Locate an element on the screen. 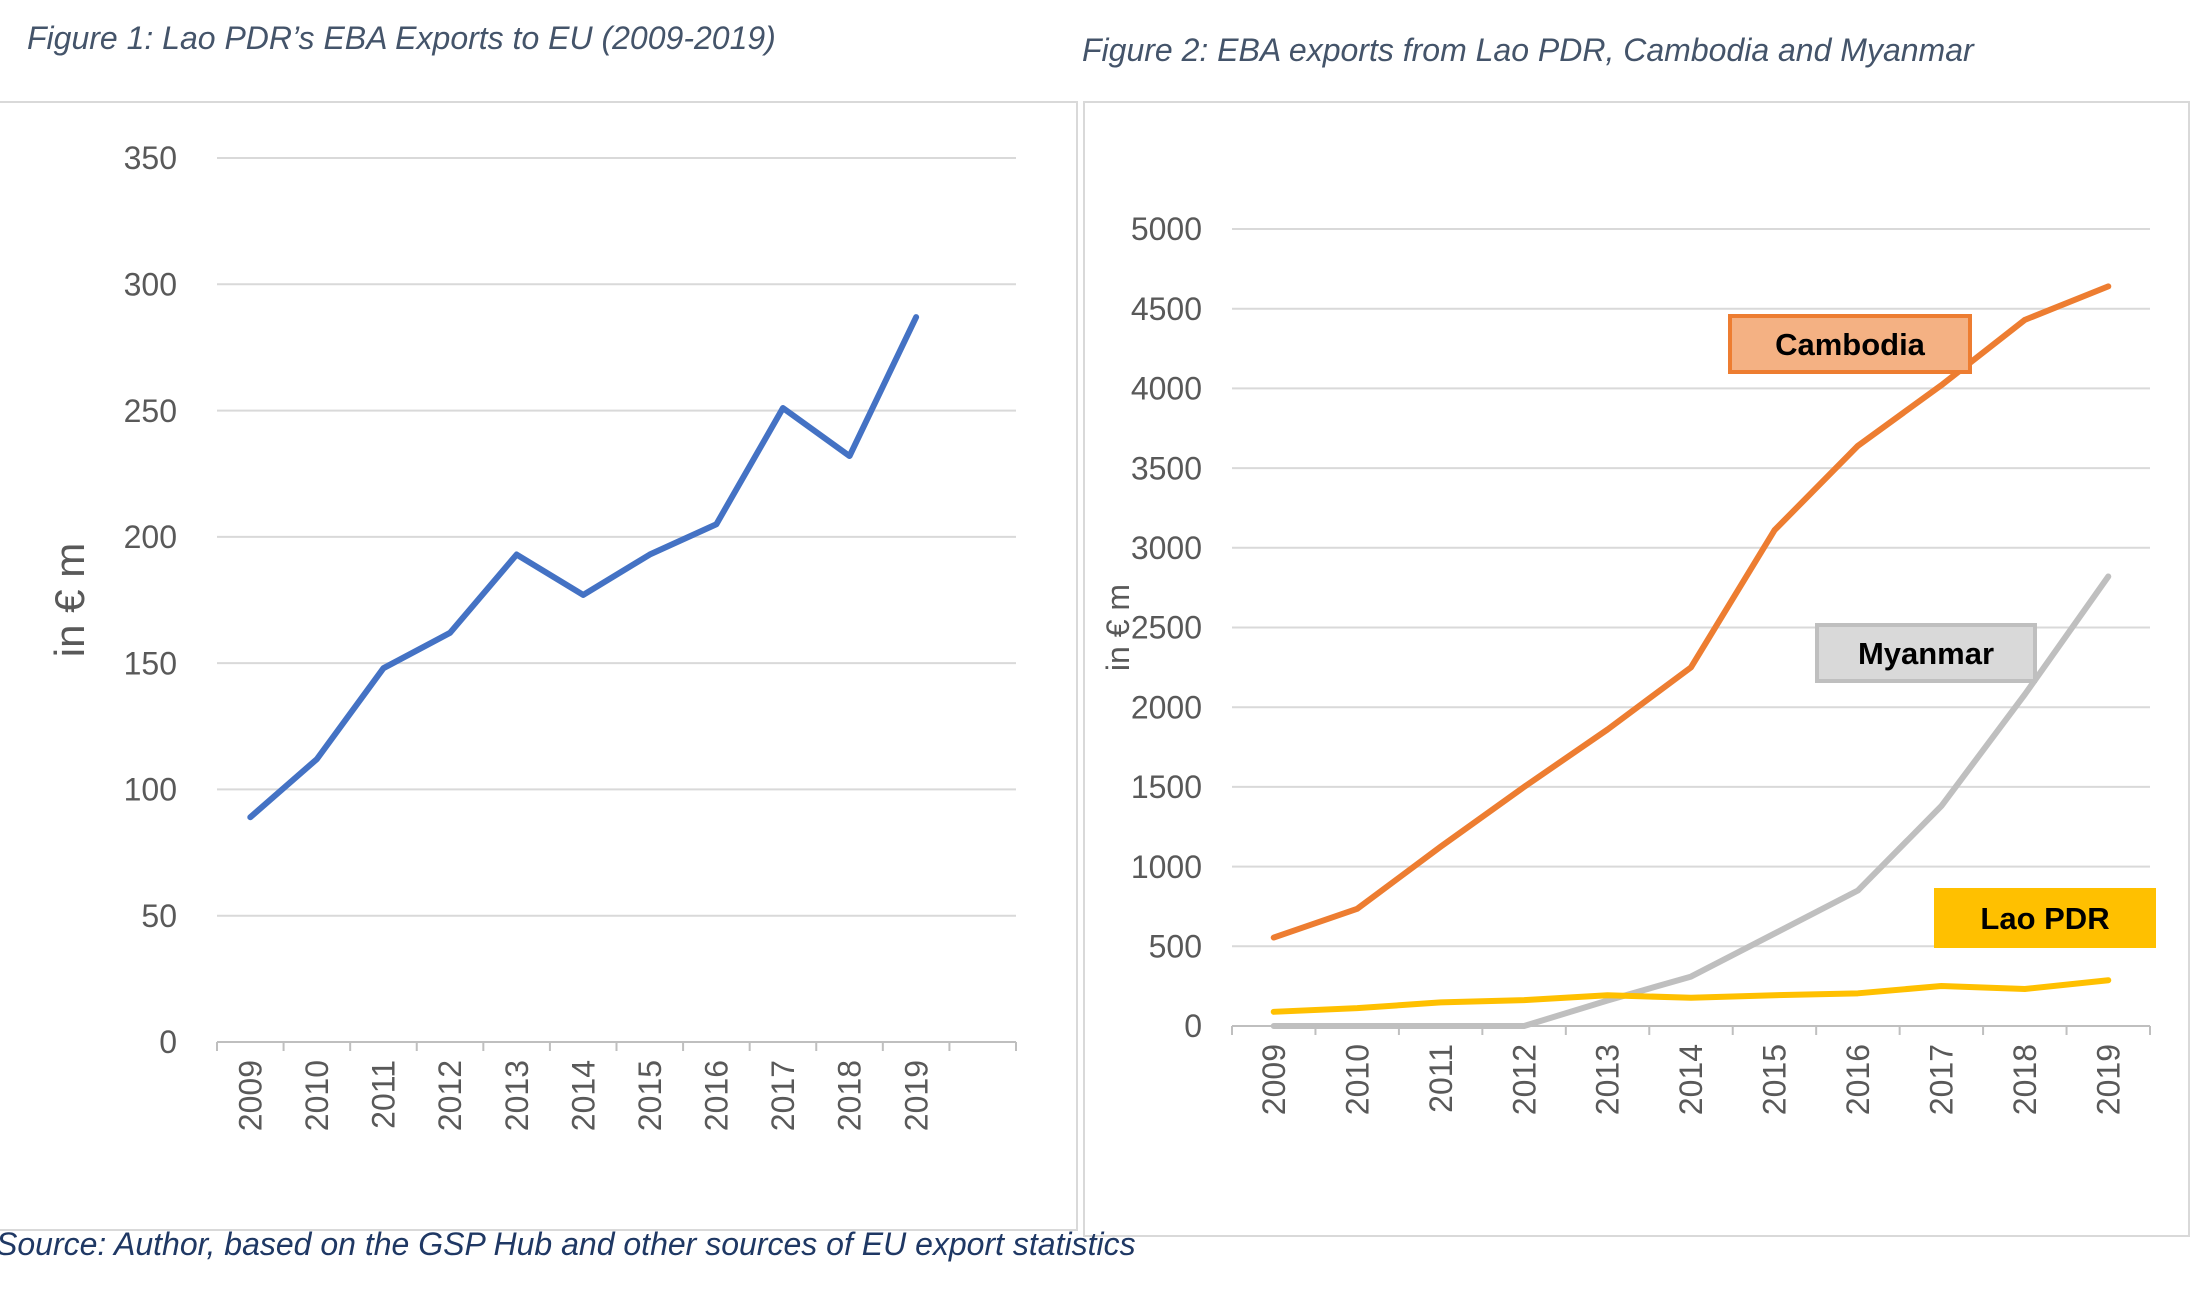 The height and width of the screenshot is (1291, 2190). chart1-xtick-label: 2012 is located at coordinates (450, 1095).